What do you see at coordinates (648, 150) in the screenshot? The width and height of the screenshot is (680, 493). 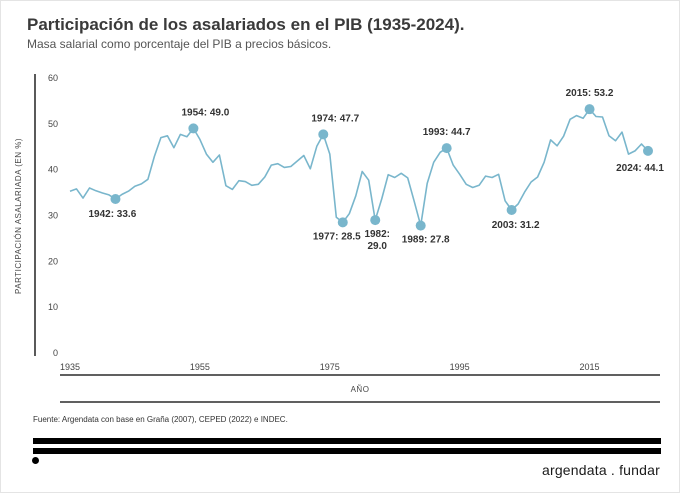 I see `highlight-marker-2024` at bounding box center [648, 150].